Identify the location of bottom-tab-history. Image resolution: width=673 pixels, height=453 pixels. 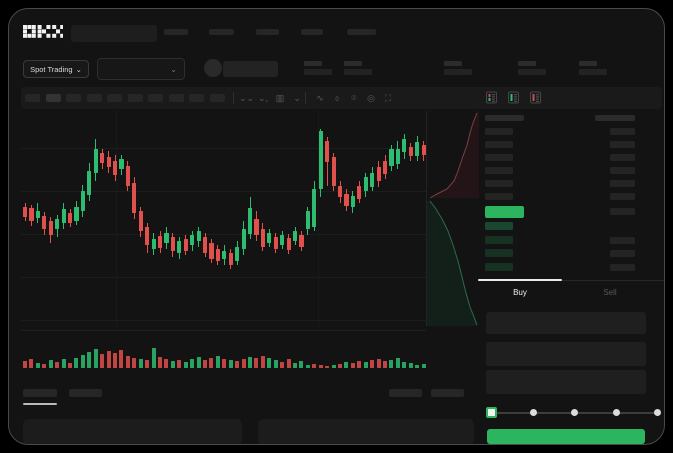
(85, 393).